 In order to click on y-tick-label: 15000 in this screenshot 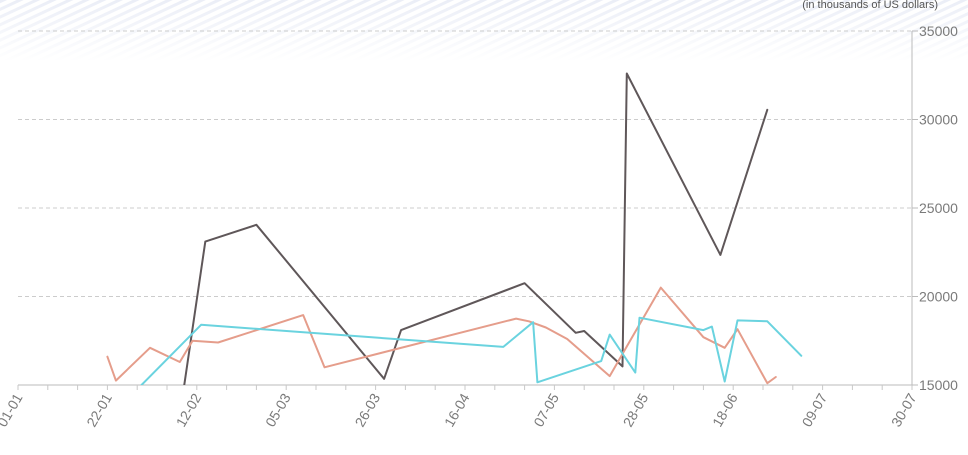, I will do `click(938, 385)`.